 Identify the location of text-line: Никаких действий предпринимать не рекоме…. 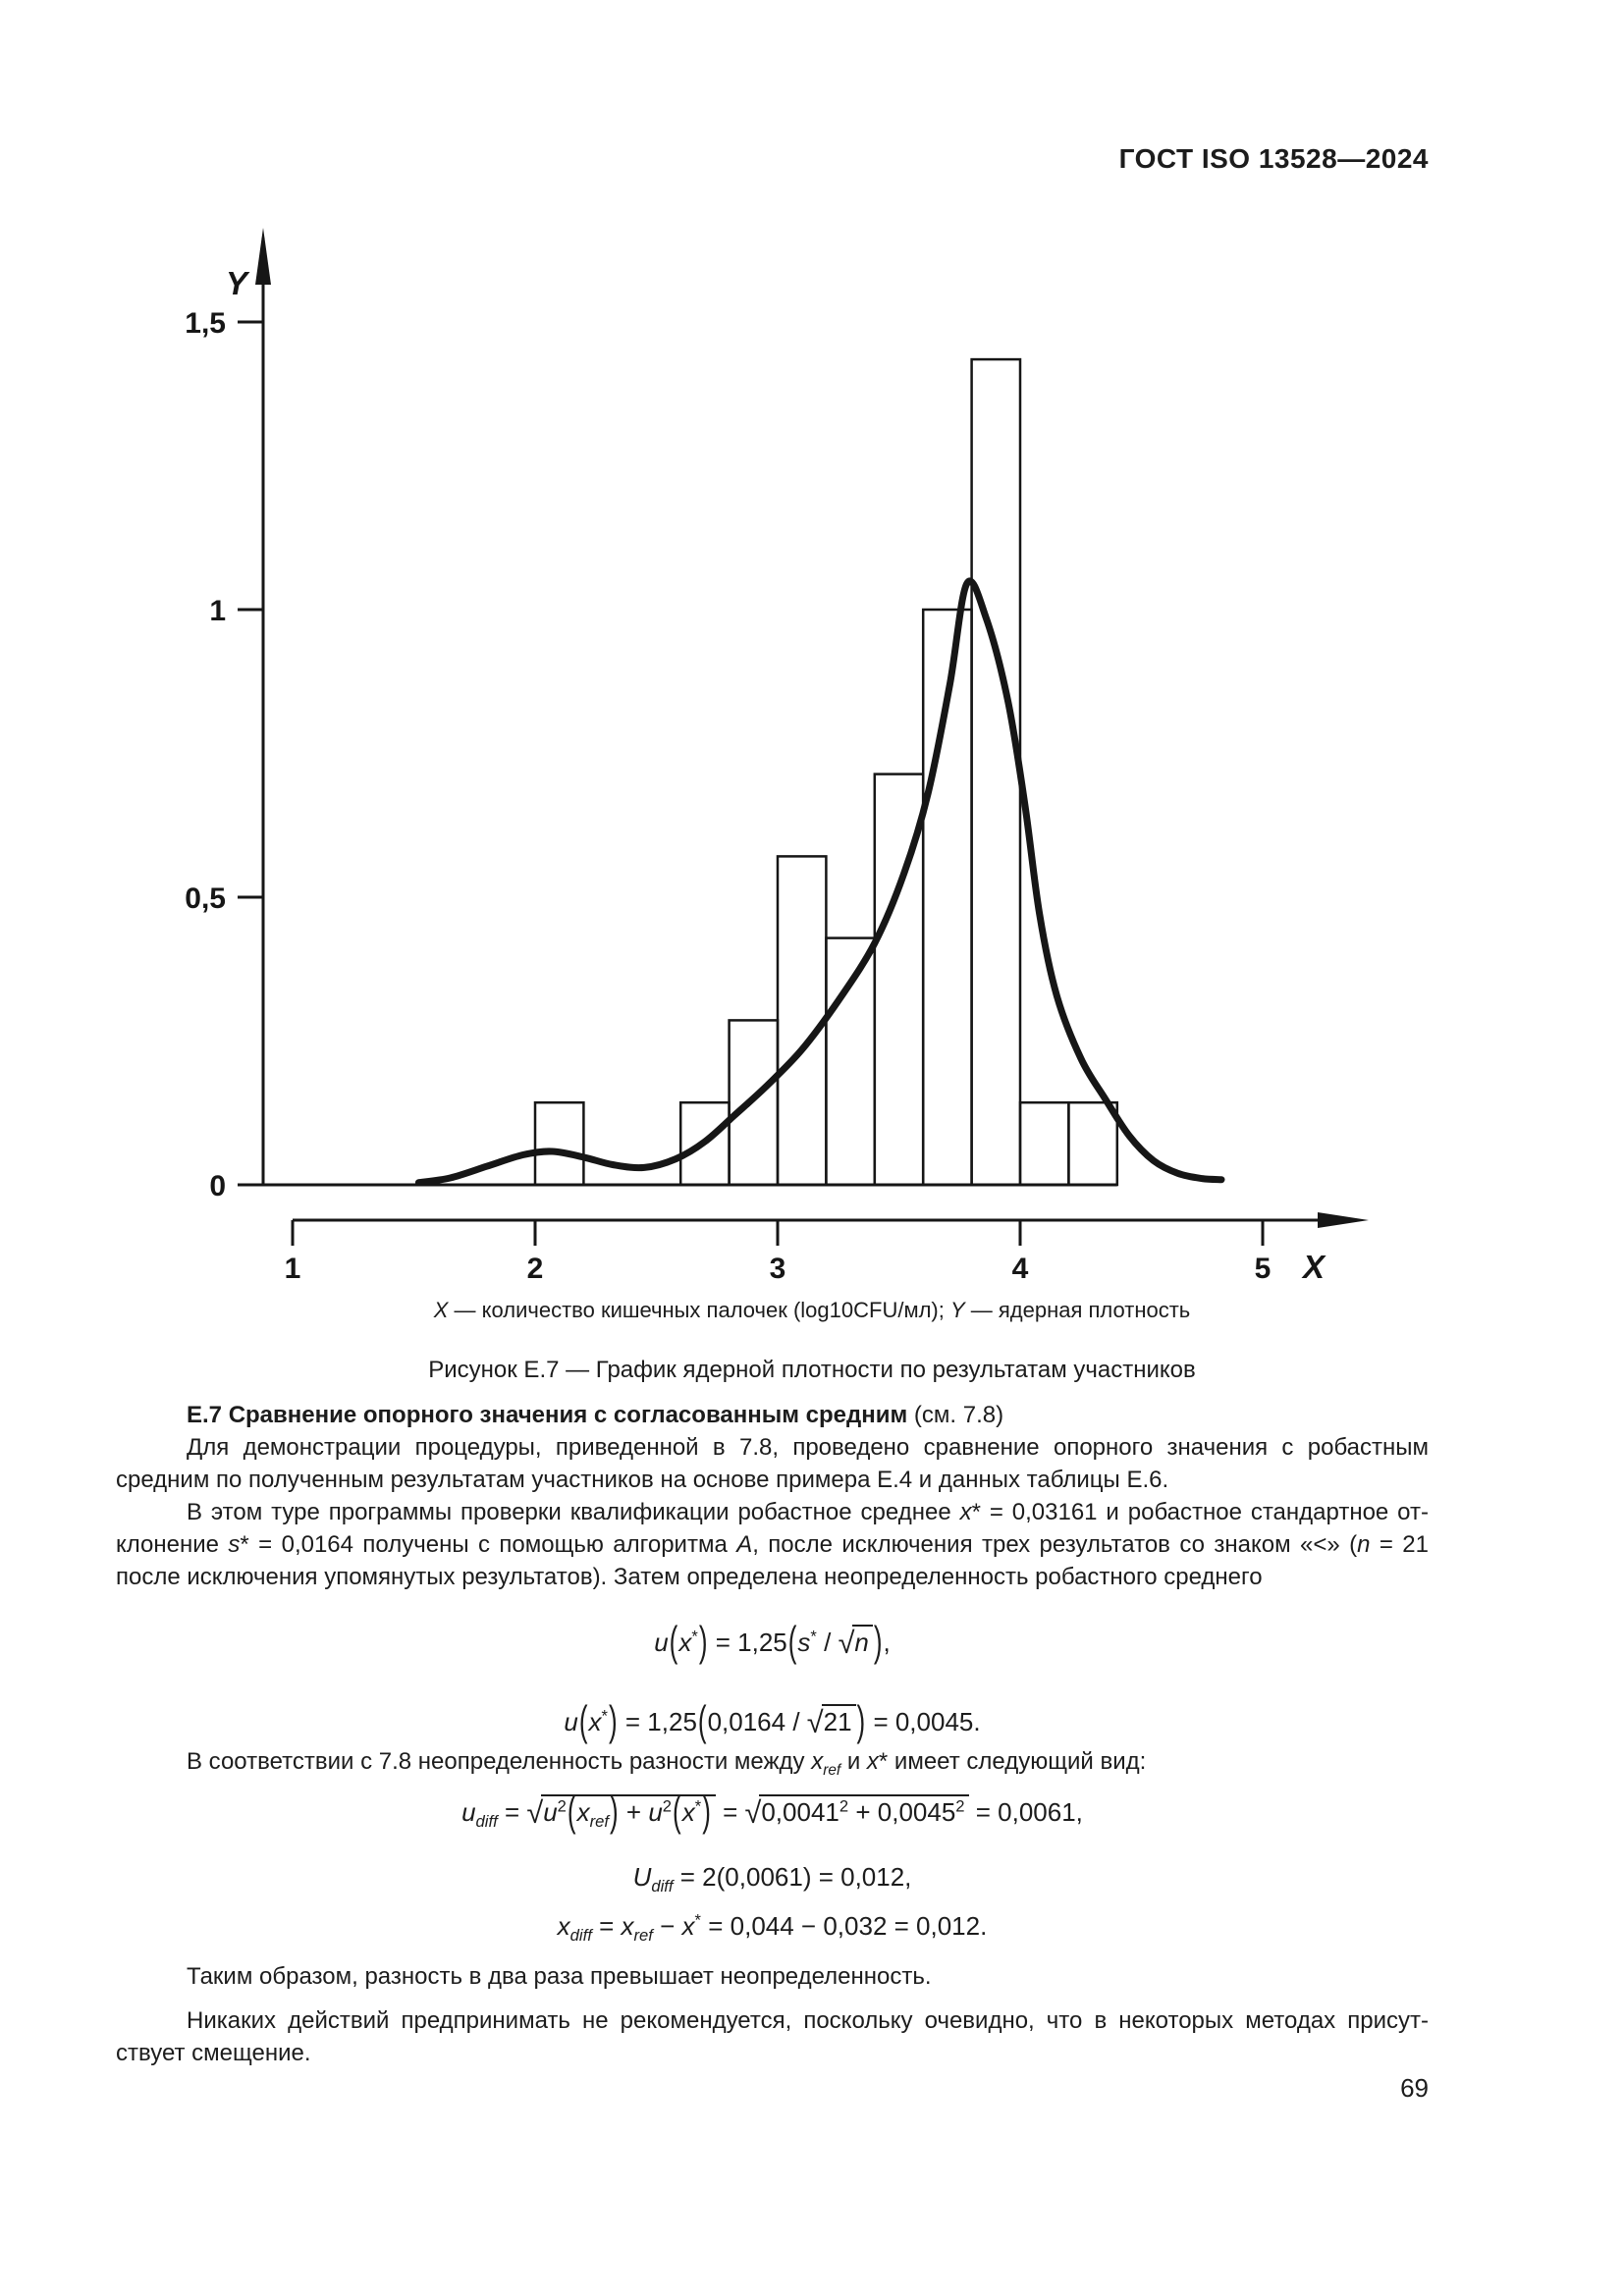
(808, 2020).